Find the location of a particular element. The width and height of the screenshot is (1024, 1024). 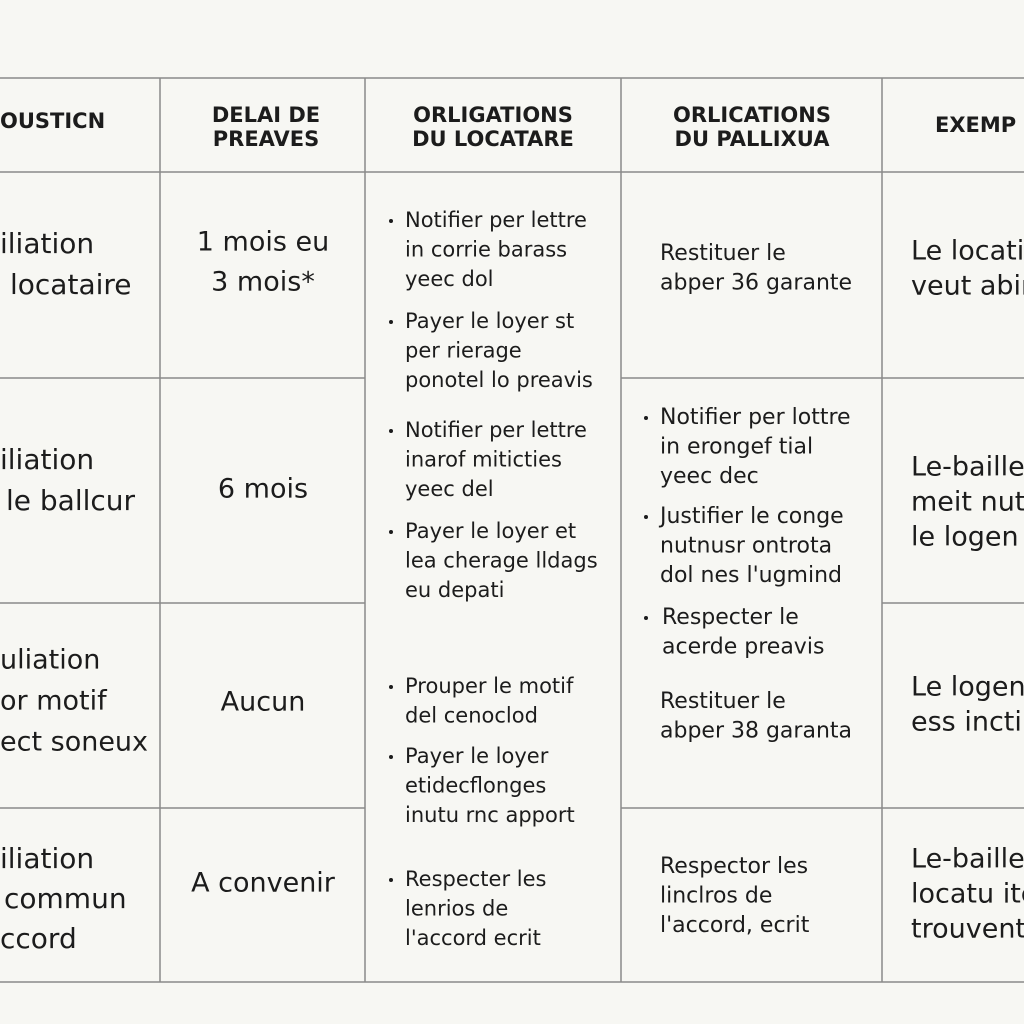

situation: locataire is located at coordinates (71, 284).